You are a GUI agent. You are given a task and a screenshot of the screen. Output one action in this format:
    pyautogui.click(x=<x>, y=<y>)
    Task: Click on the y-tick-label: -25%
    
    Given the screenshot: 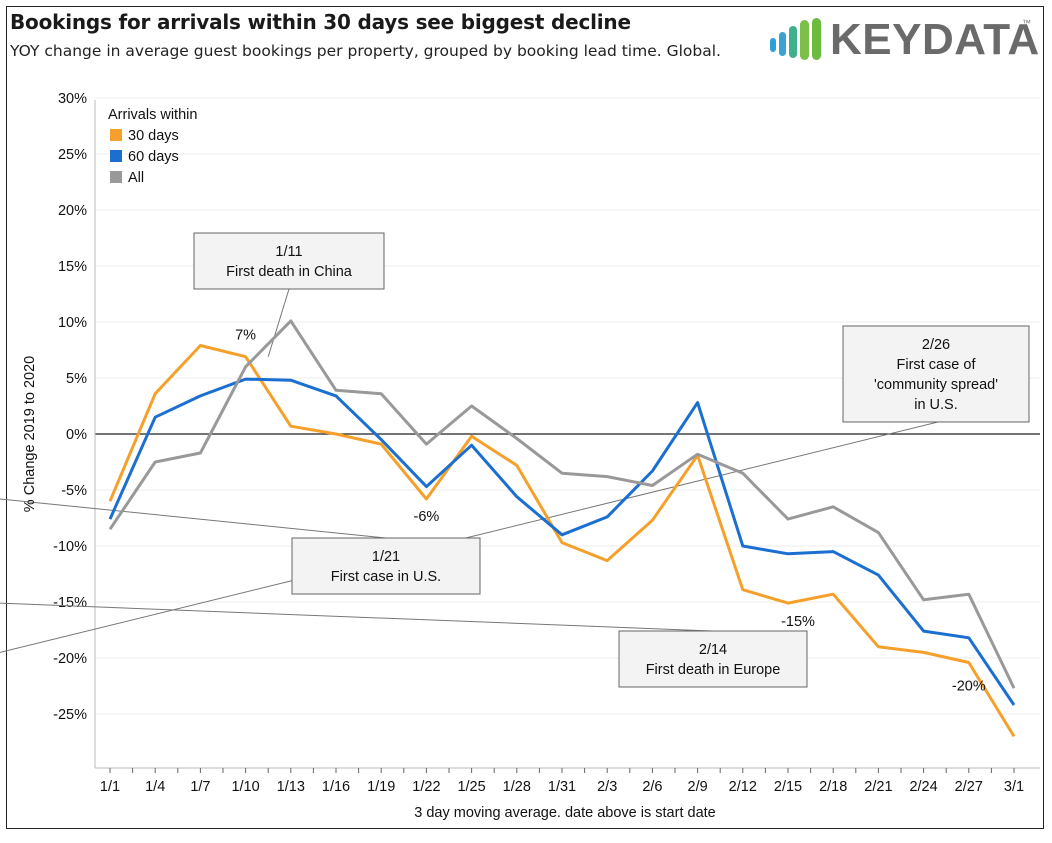 What is the action you would take?
    pyautogui.click(x=70, y=715)
    